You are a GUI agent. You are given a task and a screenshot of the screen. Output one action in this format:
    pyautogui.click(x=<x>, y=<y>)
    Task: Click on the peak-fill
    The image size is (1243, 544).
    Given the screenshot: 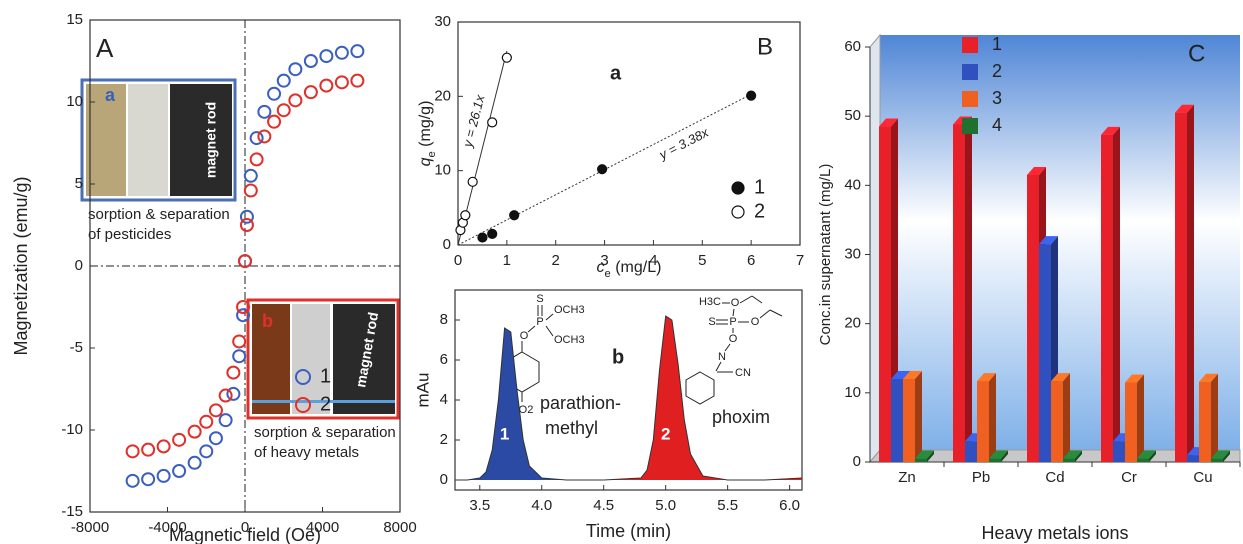 What is the action you would take?
    pyautogui.click(x=702, y=398)
    